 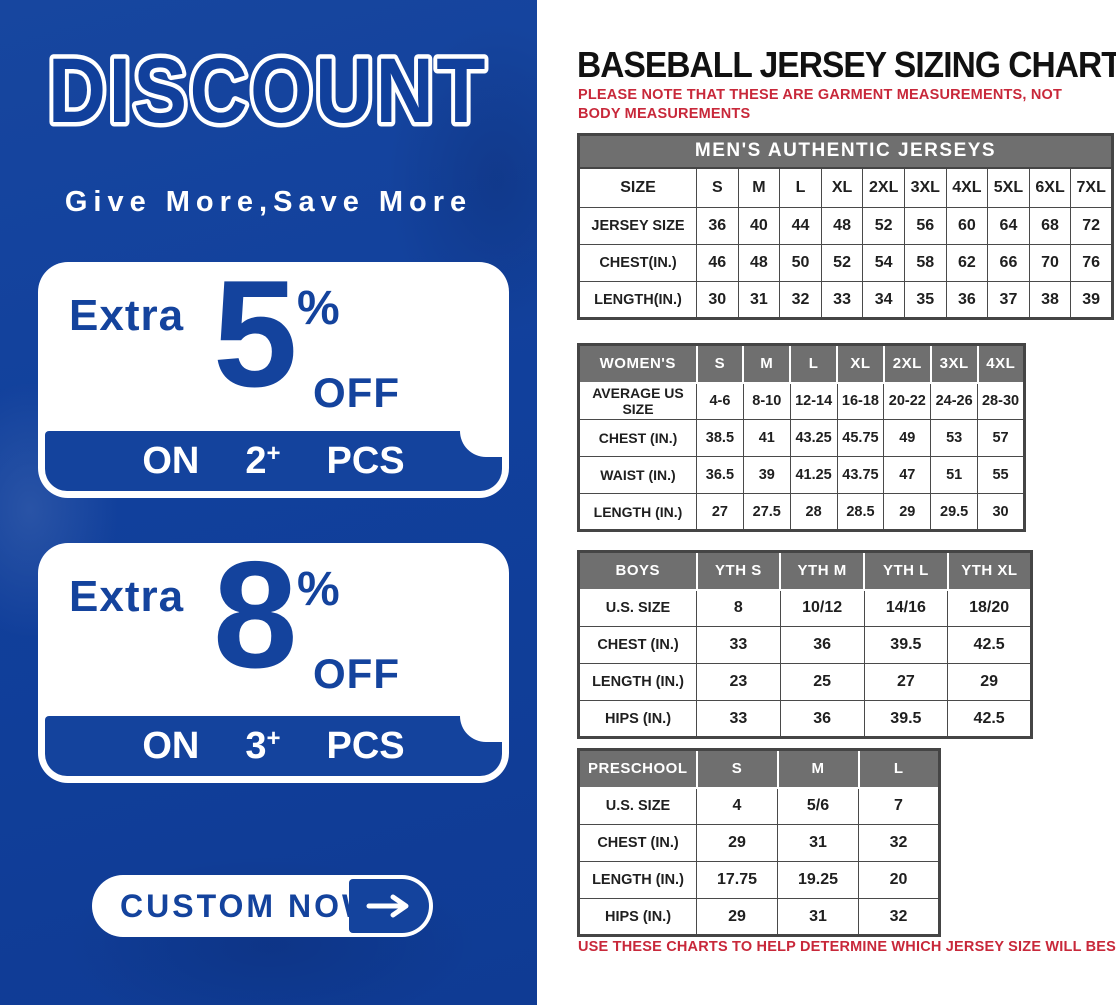 I want to click on column-header: WOMEN'S, so click(x=637, y=363).